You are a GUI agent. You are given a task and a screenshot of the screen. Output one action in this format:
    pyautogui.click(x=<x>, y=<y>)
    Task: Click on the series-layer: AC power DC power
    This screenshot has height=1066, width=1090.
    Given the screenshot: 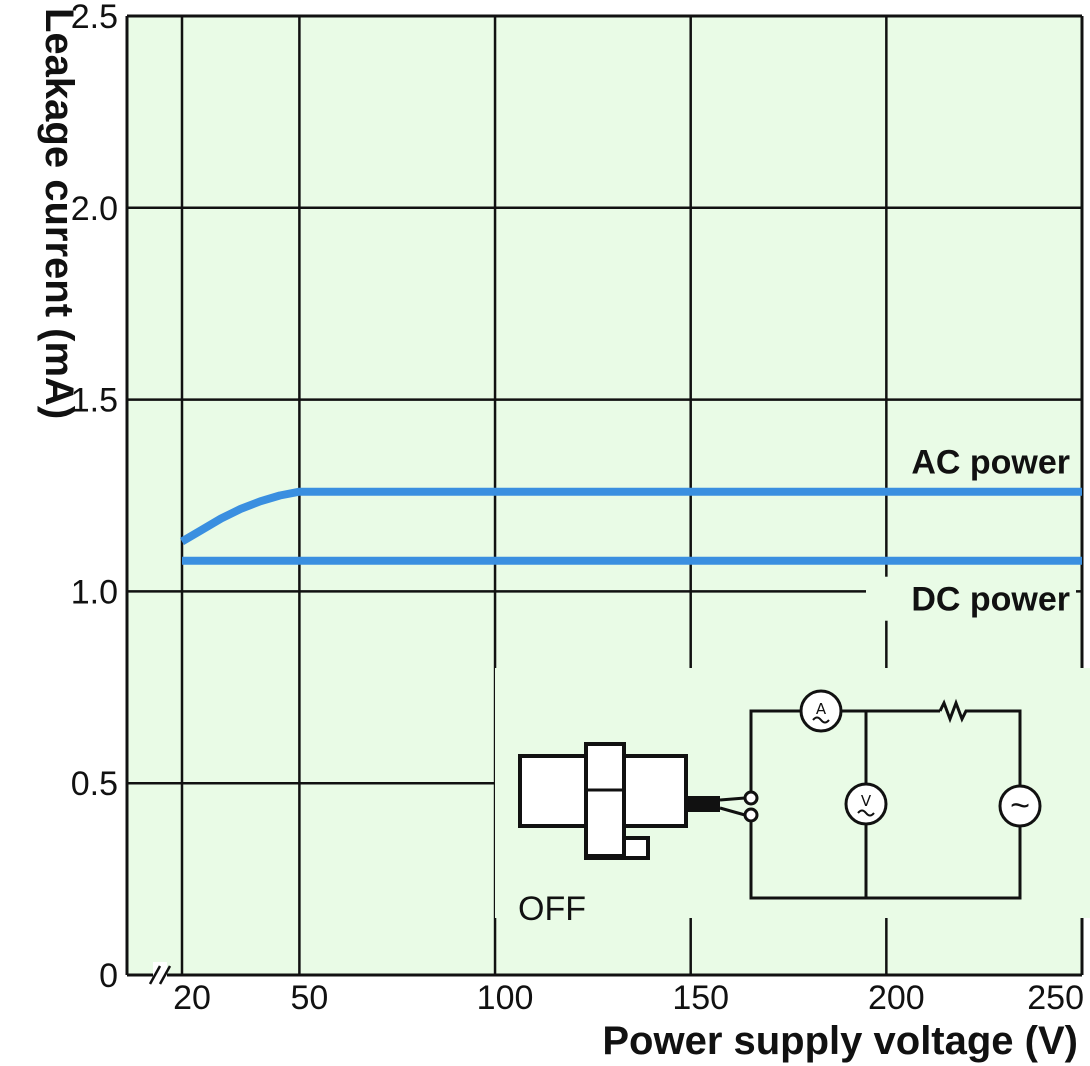 What is the action you would take?
    pyautogui.click(x=630, y=532)
    